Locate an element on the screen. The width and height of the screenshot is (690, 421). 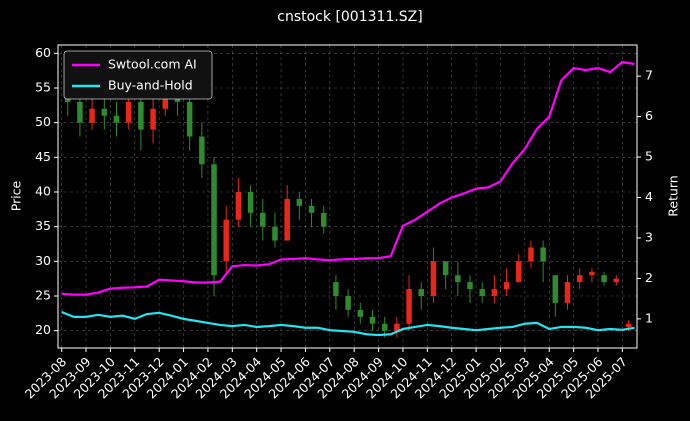
y-axis-label: Price is located at coordinates (16, 195).